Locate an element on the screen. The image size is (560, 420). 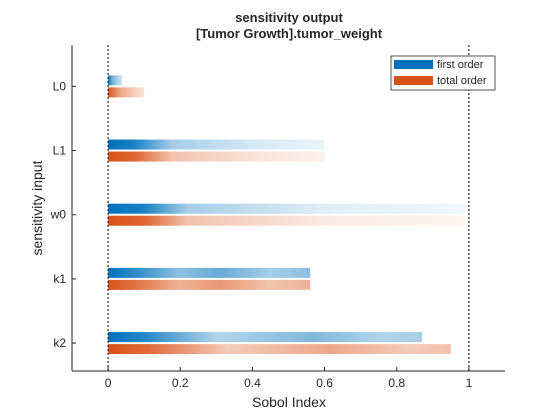
y-tick-label: L1 is located at coordinates (60, 151).